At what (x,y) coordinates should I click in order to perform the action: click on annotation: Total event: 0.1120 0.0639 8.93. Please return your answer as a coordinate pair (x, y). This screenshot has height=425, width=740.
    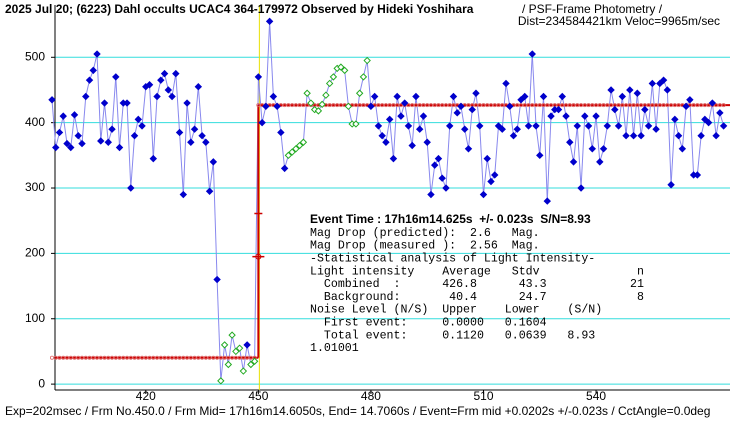
    Looking at the image, I should click on (452, 335).